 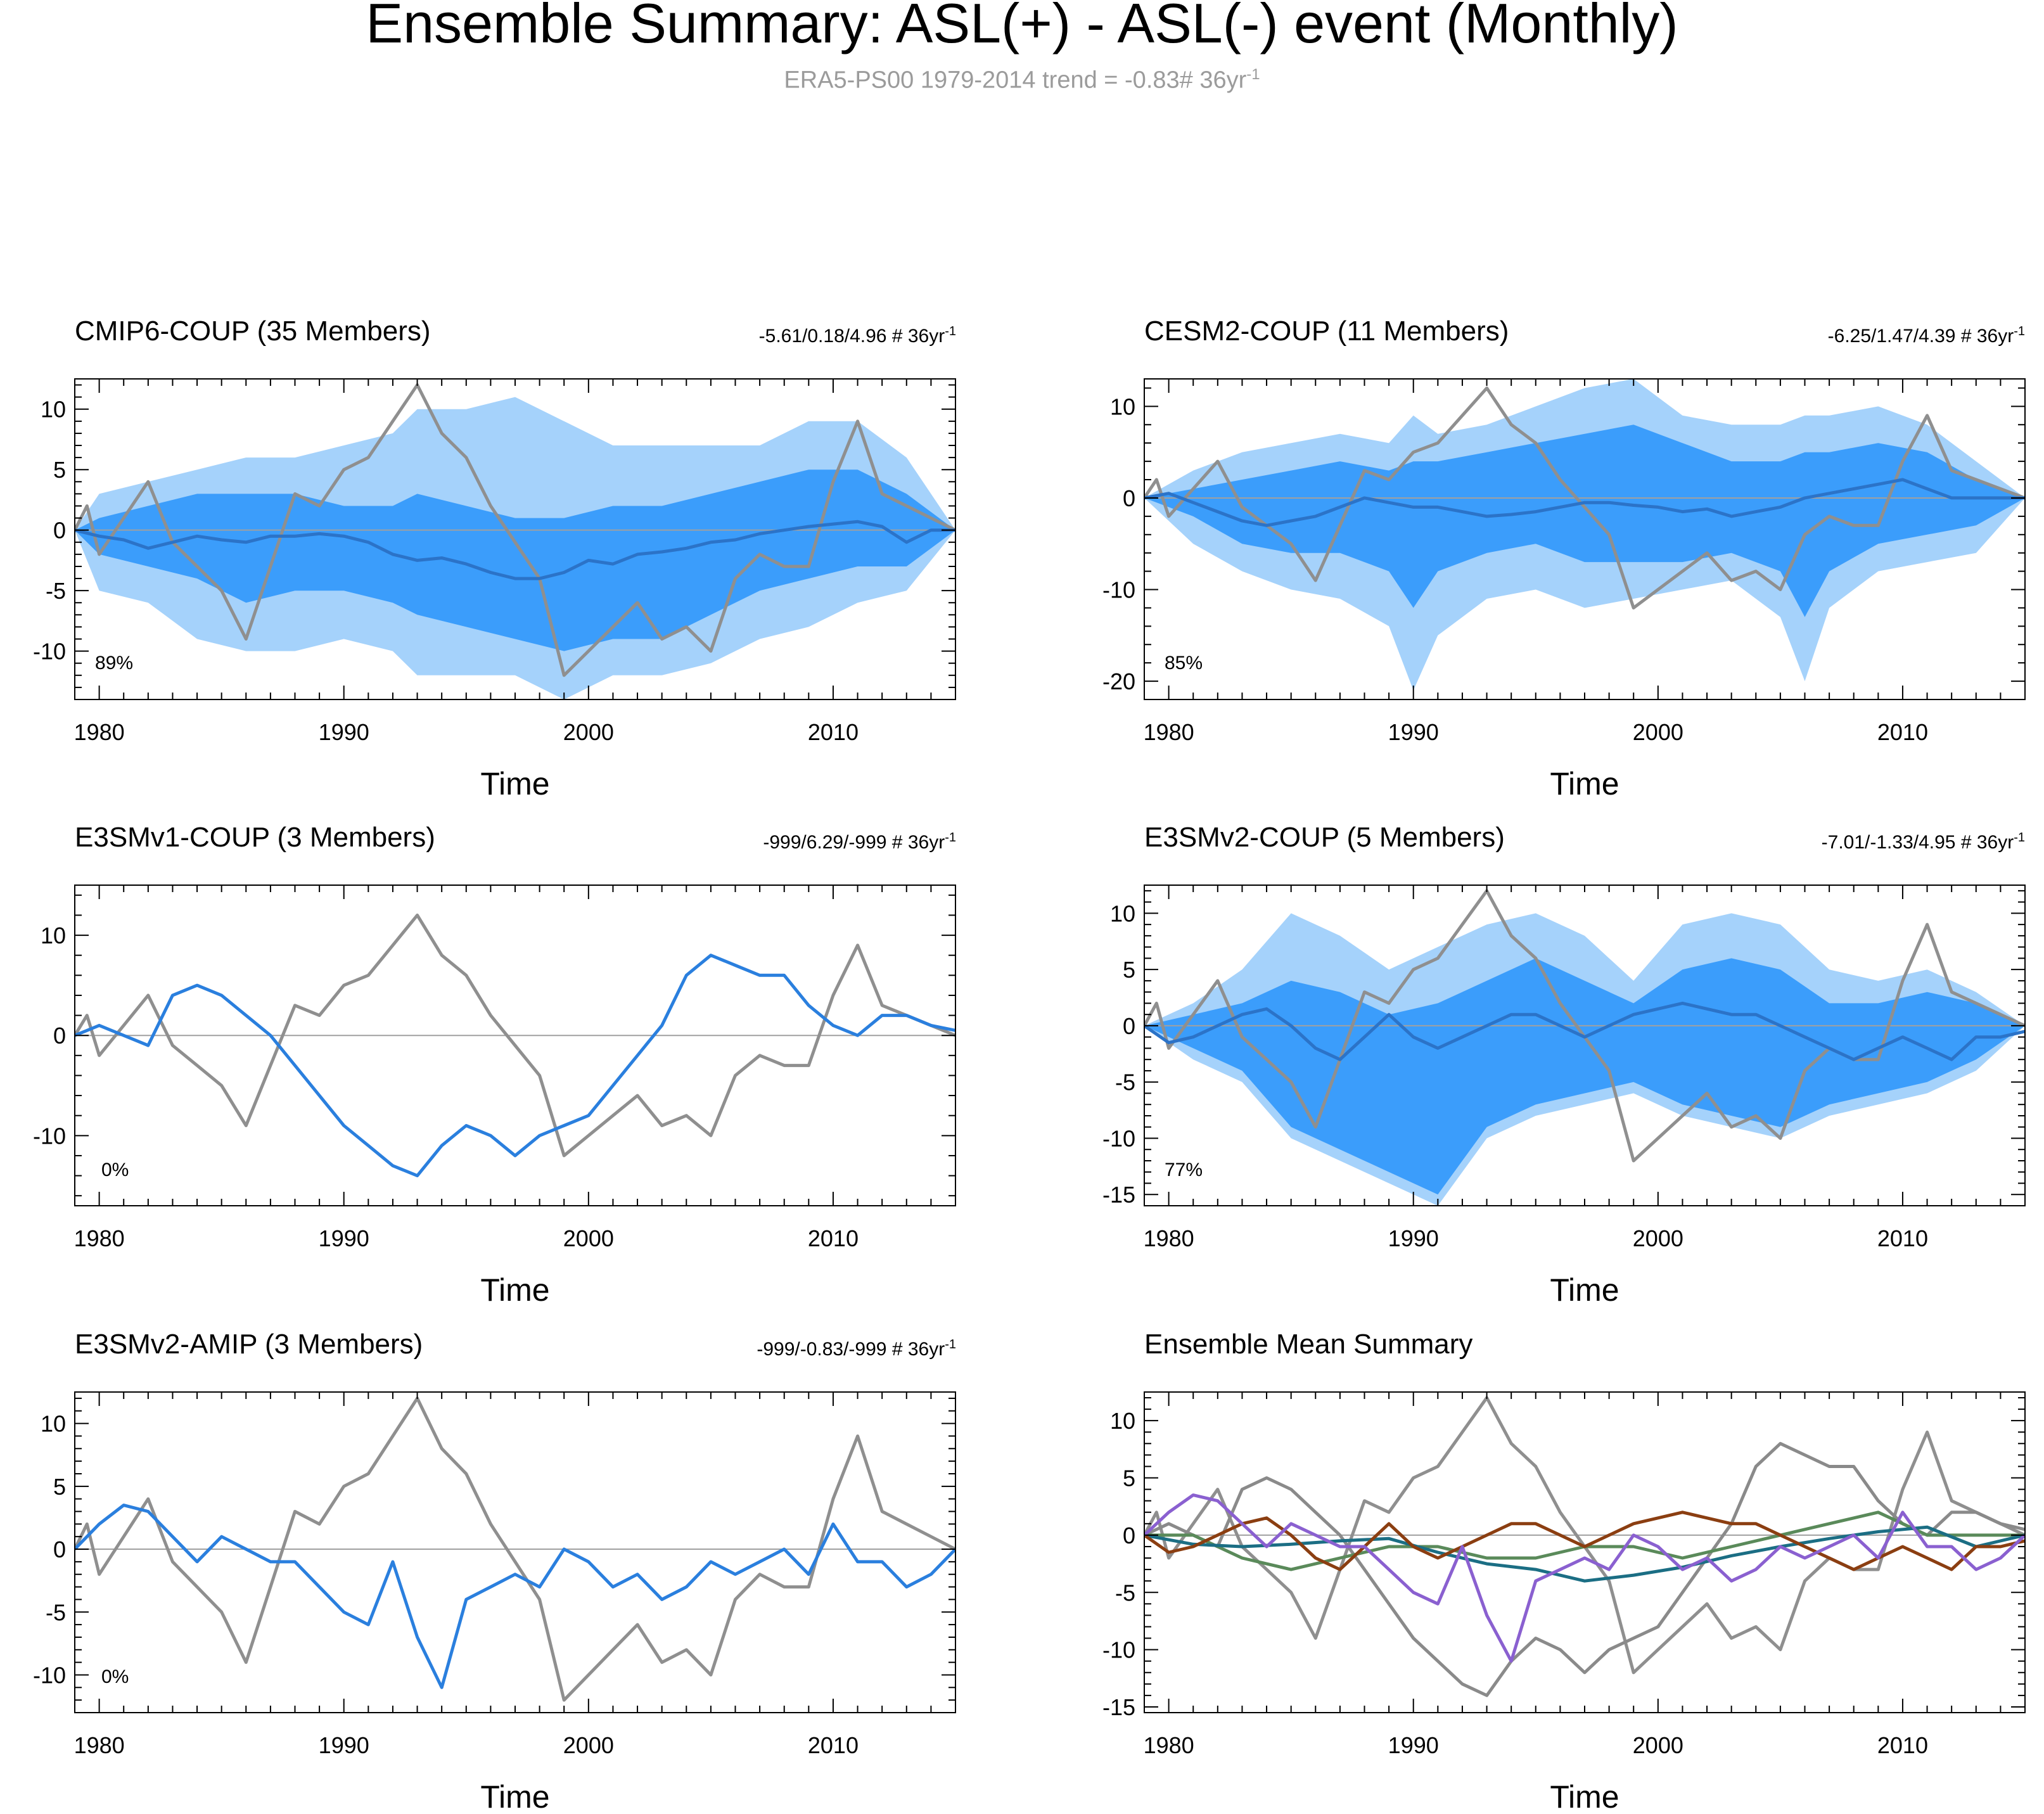 What do you see at coordinates (1917, 842) in the screenshot?
I see `trend-text: -7.01/-1.33/4.95 # 36yr` at bounding box center [1917, 842].